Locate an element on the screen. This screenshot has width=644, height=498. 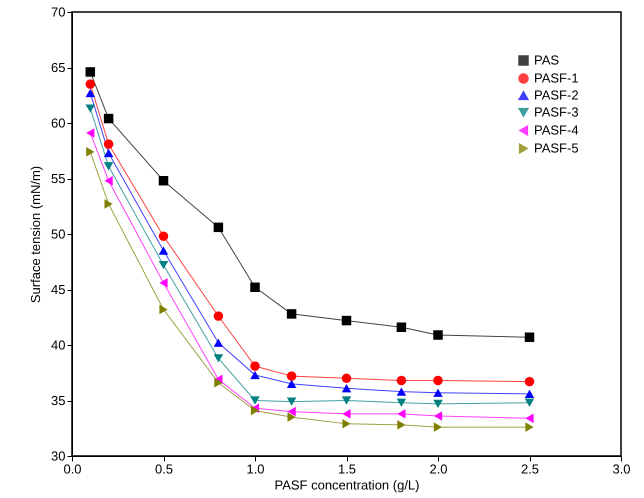
y-tick-label: 50 is located at coordinates (58, 234).